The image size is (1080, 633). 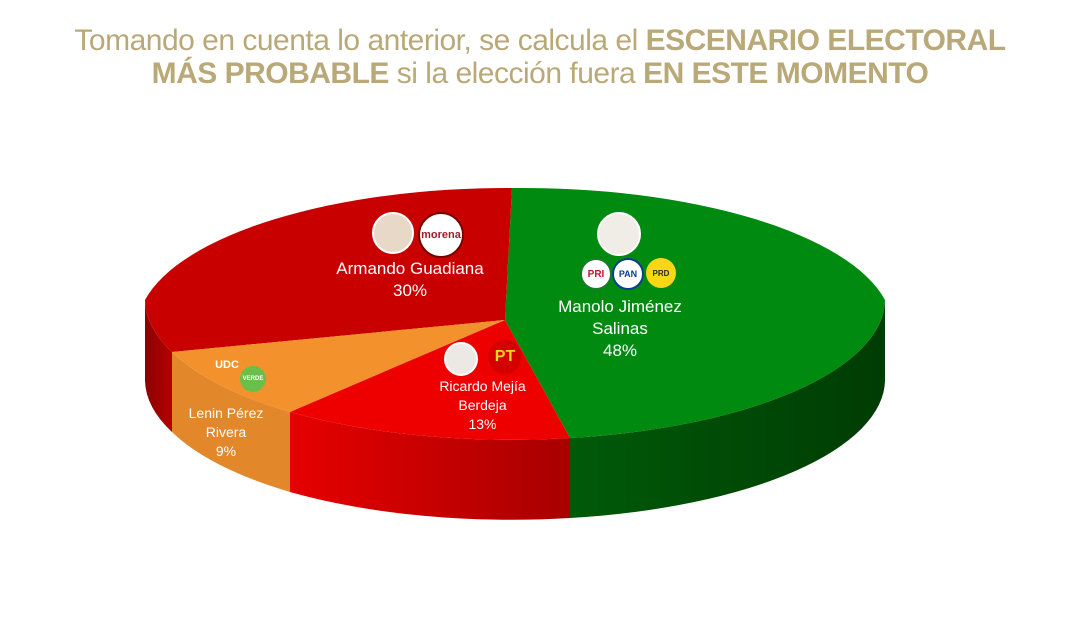 I want to click on slice-side-armando, so click(x=158, y=366).